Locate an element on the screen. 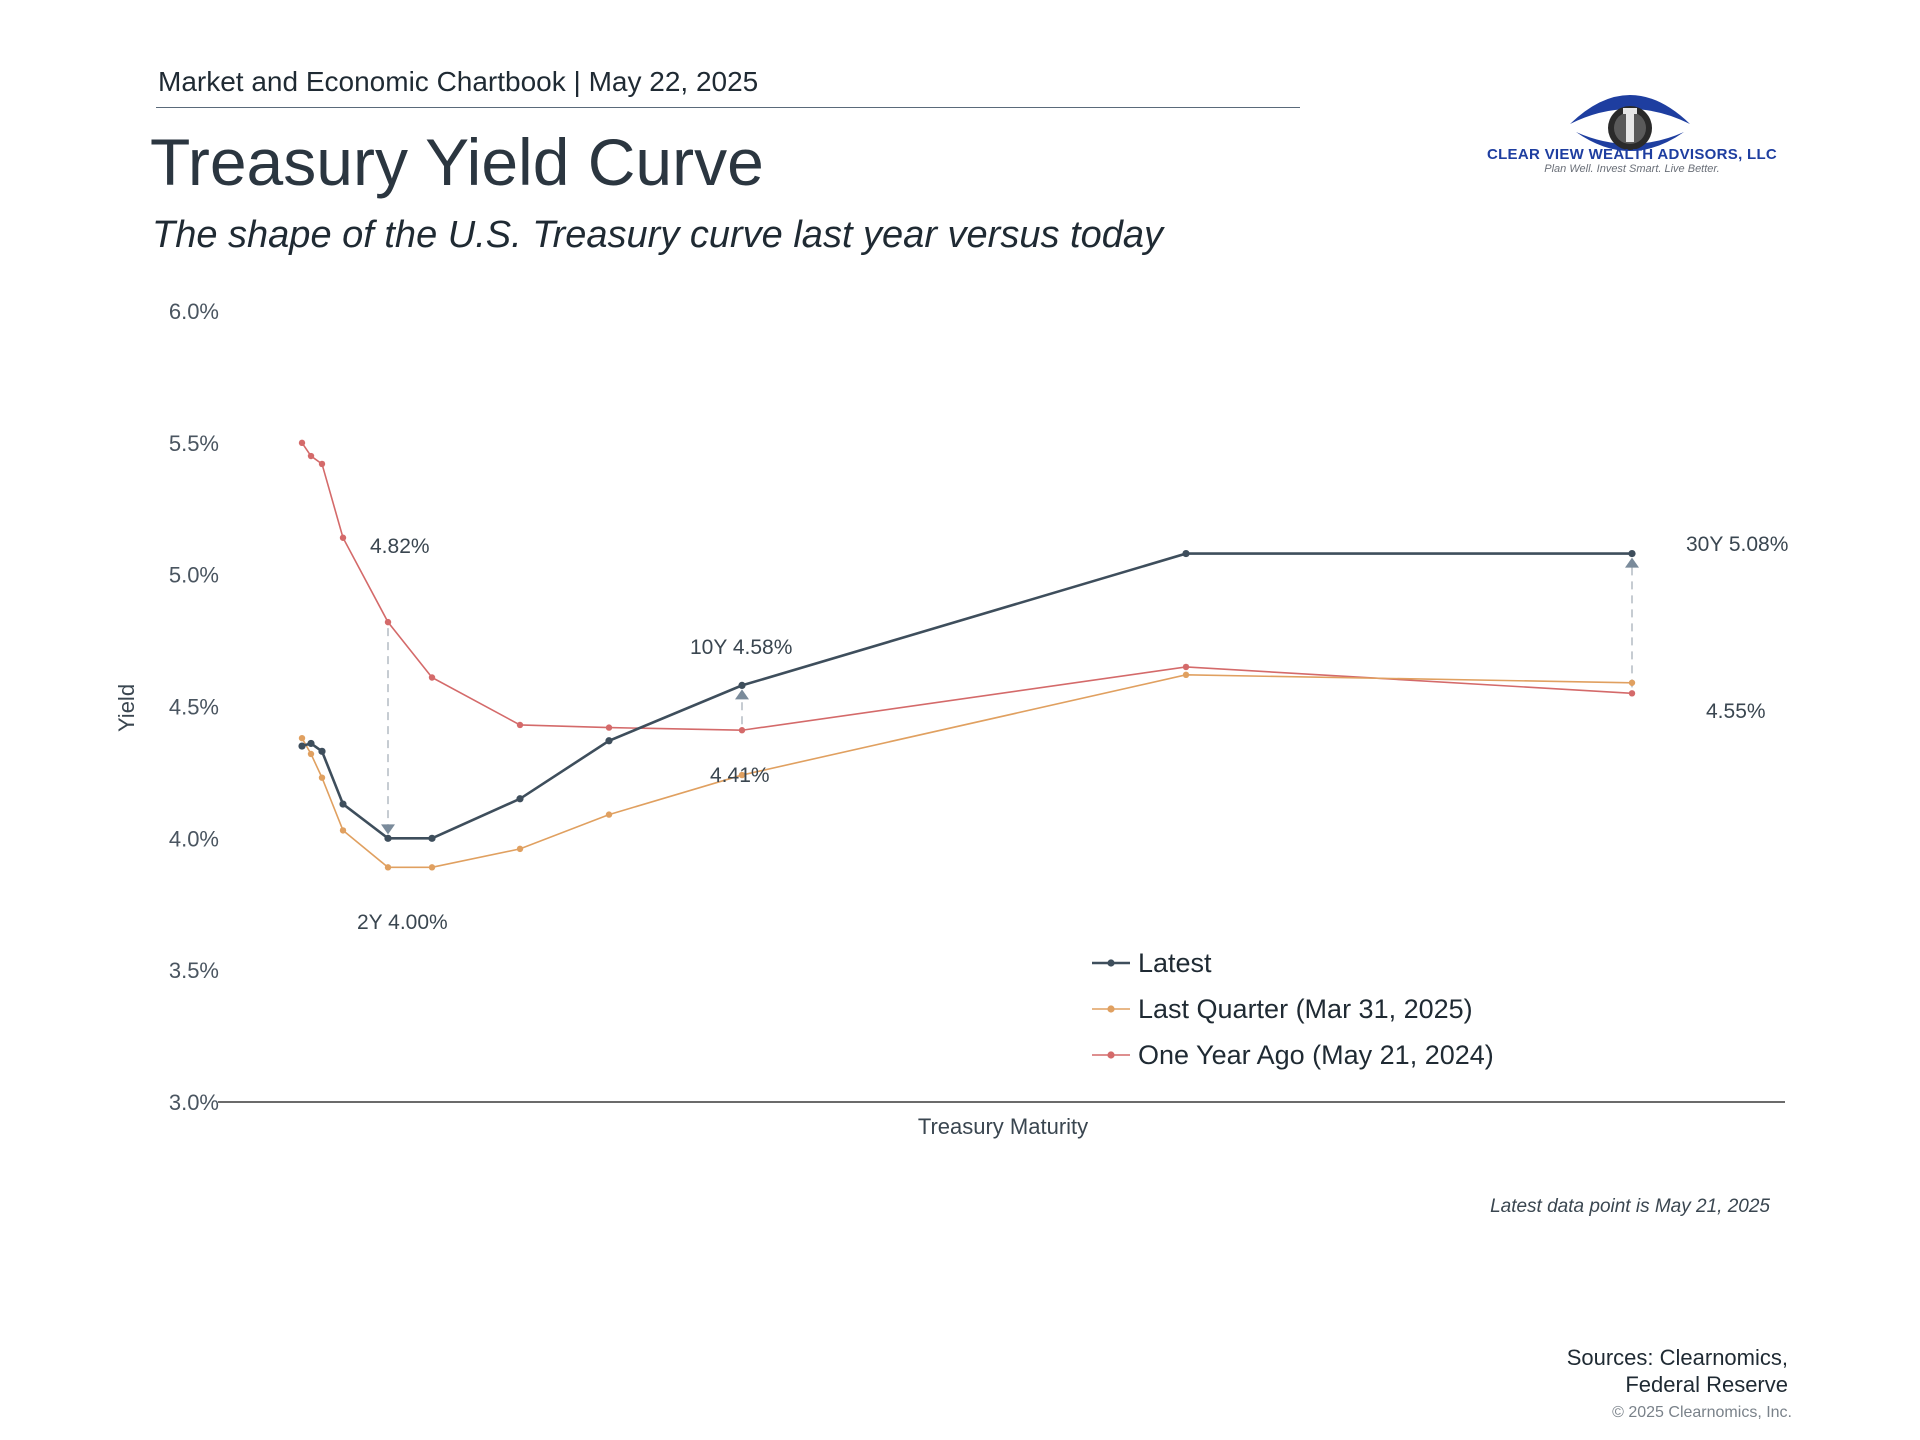 This screenshot has height=1440, width=1920. y-axis-label: Yield is located at coordinates (126, 708).